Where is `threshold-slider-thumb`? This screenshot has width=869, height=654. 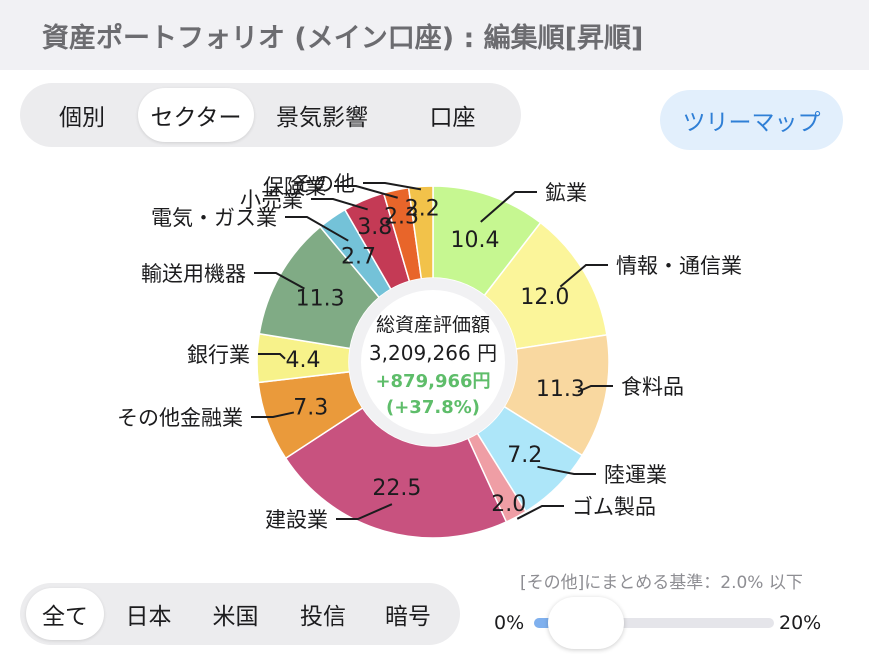
threshold-slider-thumb is located at coordinates (586, 623).